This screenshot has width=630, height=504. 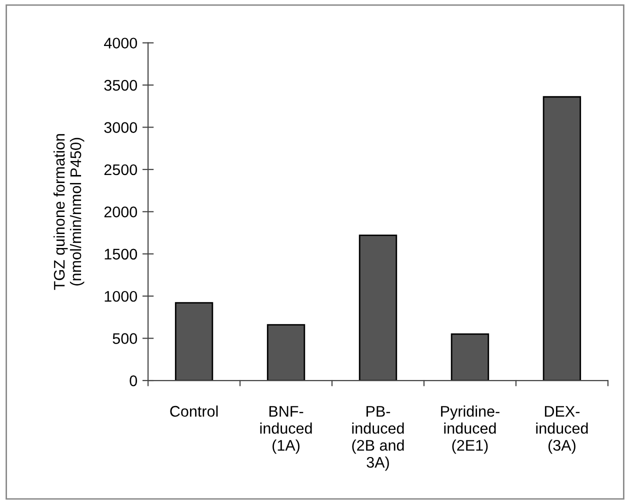 I want to click on y-axis-title: TGZ quinone formation (nmol/min/nmol P450), so click(x=69, y=212).